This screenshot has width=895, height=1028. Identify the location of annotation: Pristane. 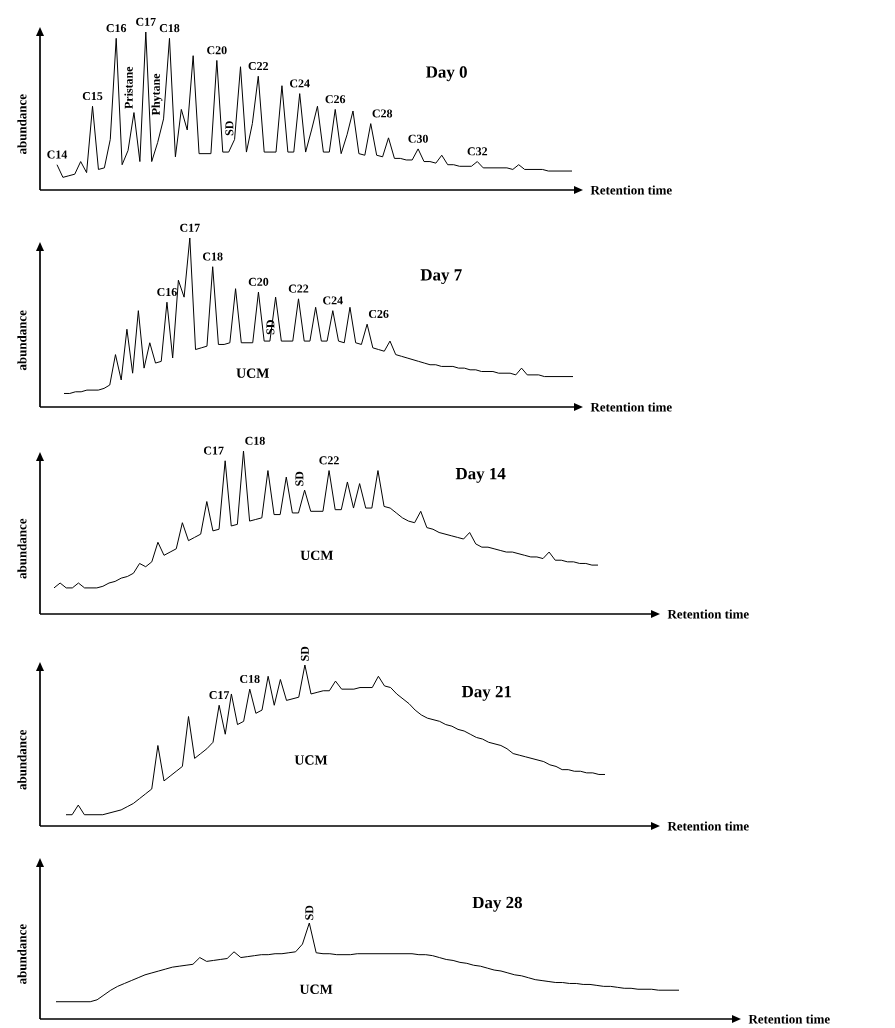
(128, 87).